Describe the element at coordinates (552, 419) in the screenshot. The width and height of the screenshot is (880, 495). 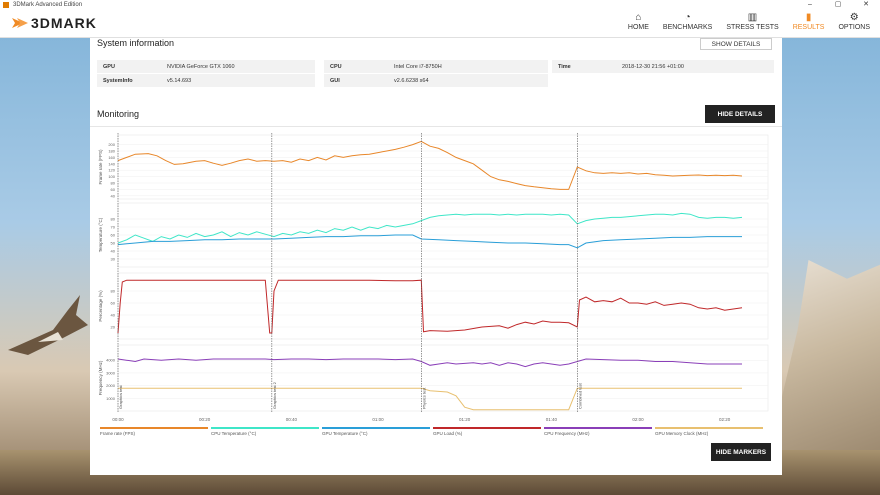
I see `x-tick-label: 01:40` at that location.